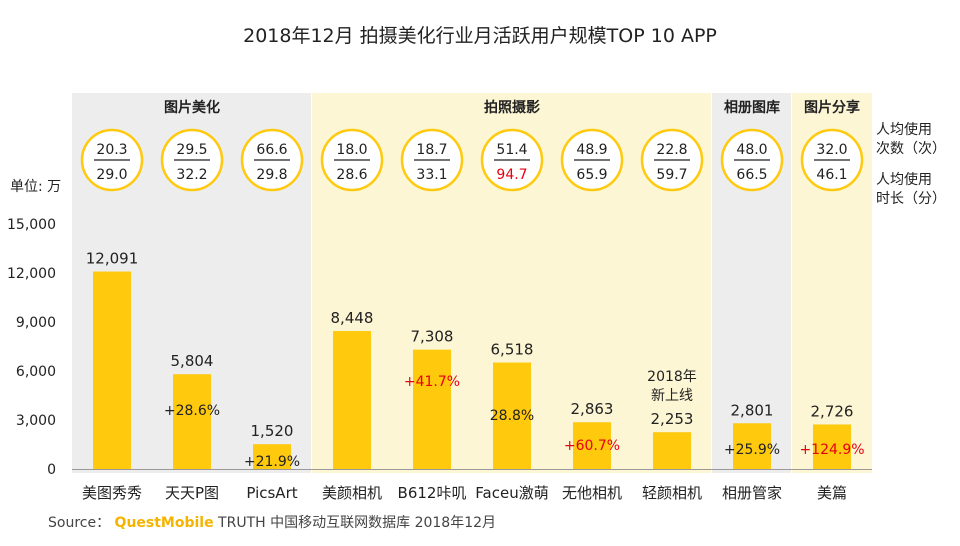  Describe the element at coordinates (36, 421) in the screenshot. I see `y-tick-label: 3,000` at that location.